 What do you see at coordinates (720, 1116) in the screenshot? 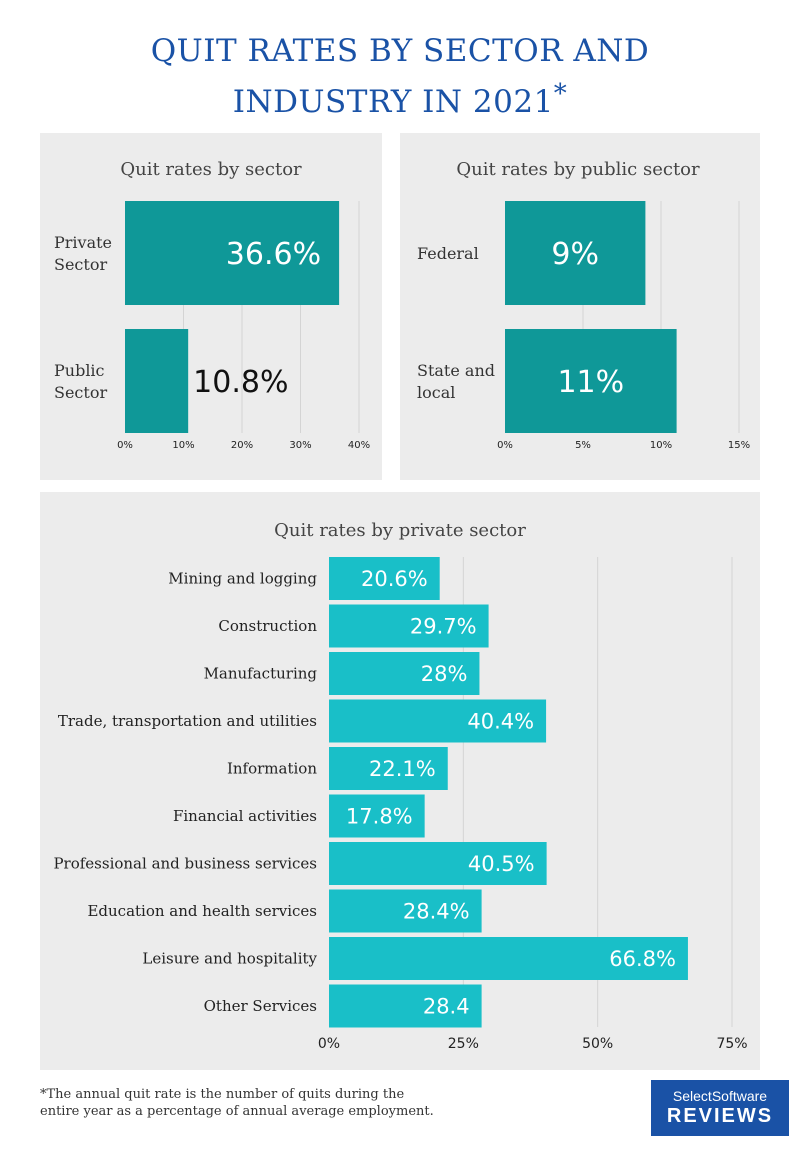
I see `logo-line-2: REVIEWS` at bounding box center [720, 1116].